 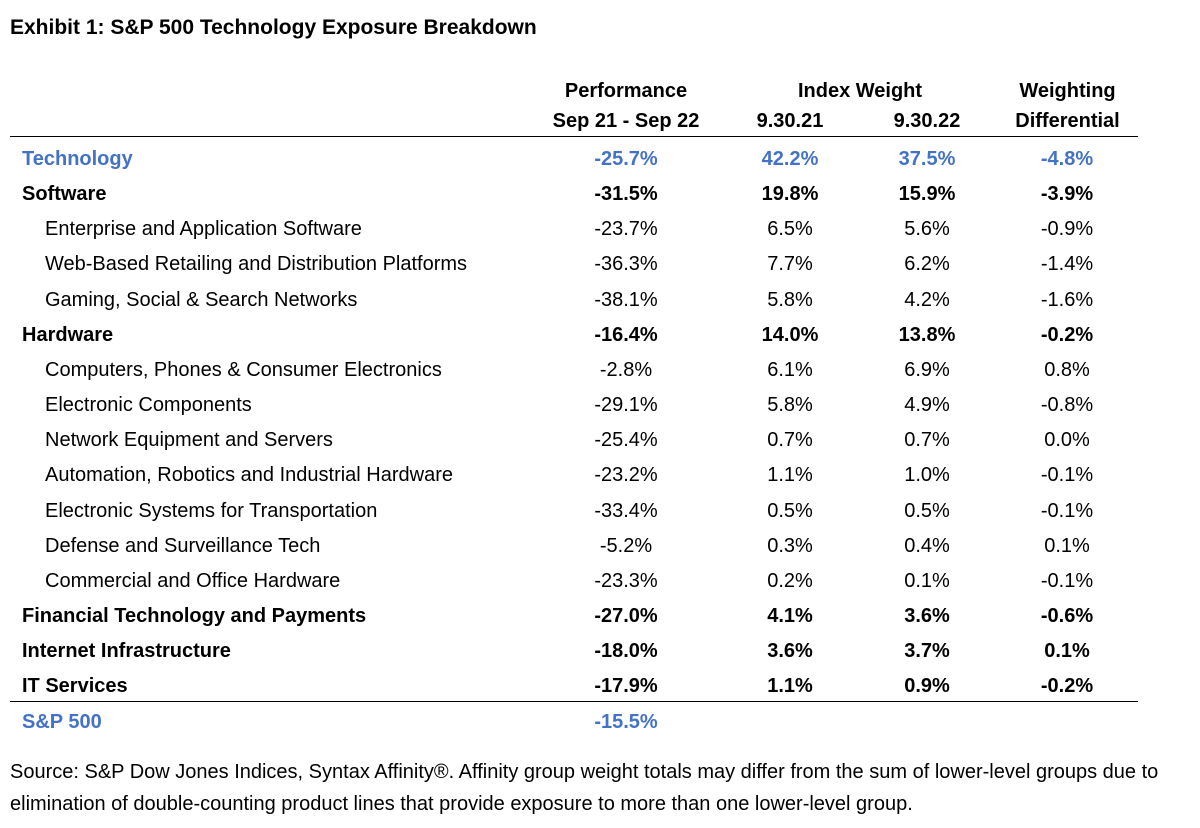 What do you see at coordinates (790, 334) in the screenshot?
I see `cell-w2021: 14.0%` at bounding box center [790, 334].